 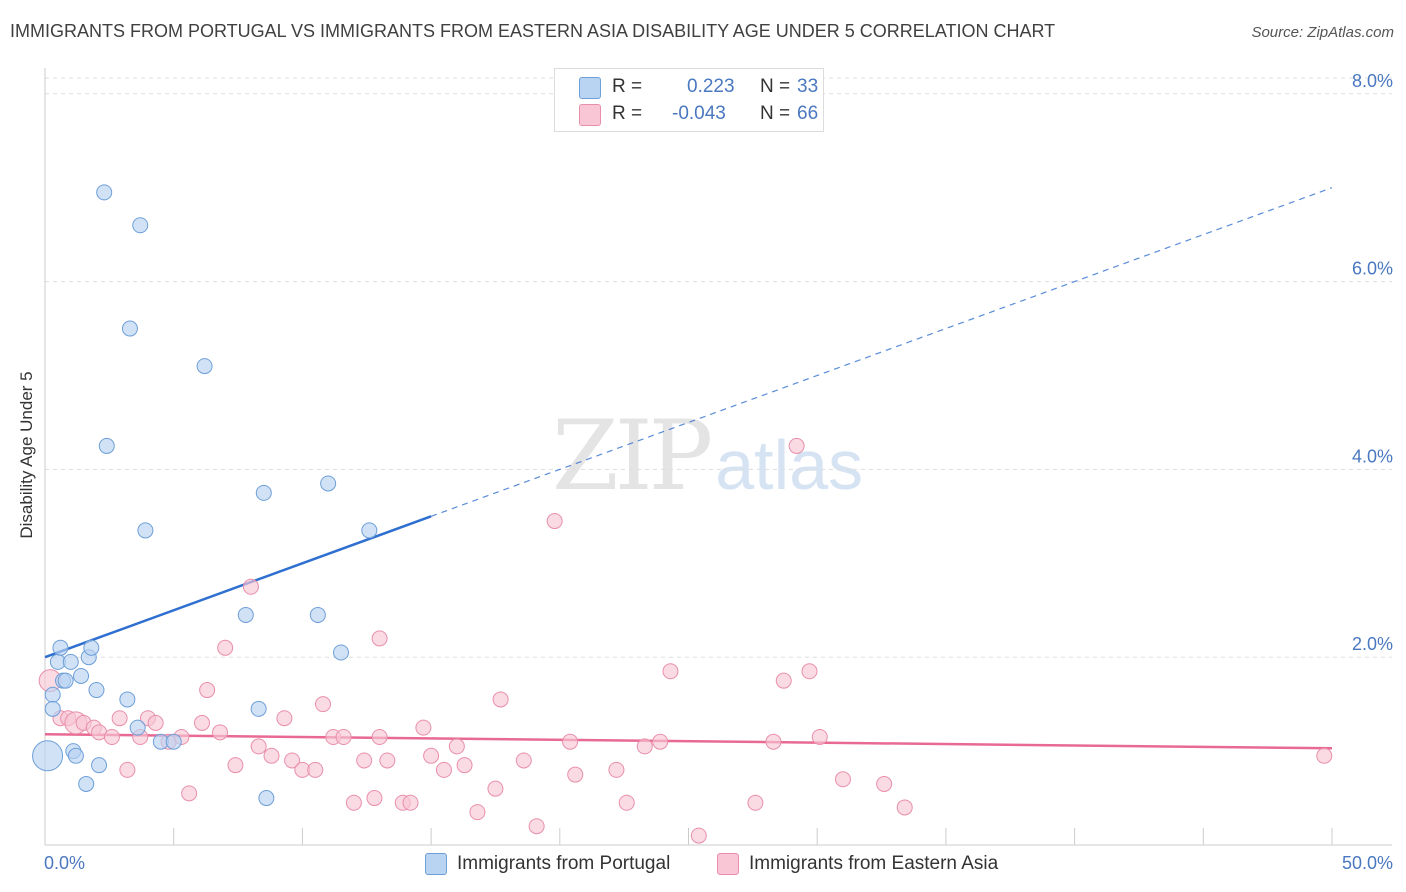 What do you see at coordinates (728, 864) in the screenshot?
I see `bottom-legend-swatch-pink` at bounding box center [728, 864].